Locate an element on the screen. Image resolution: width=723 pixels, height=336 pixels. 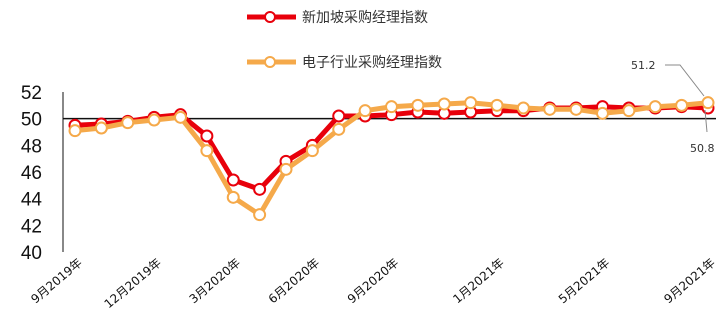
x-tick-label: 5月2021年 is located at coordinates (584, 281).